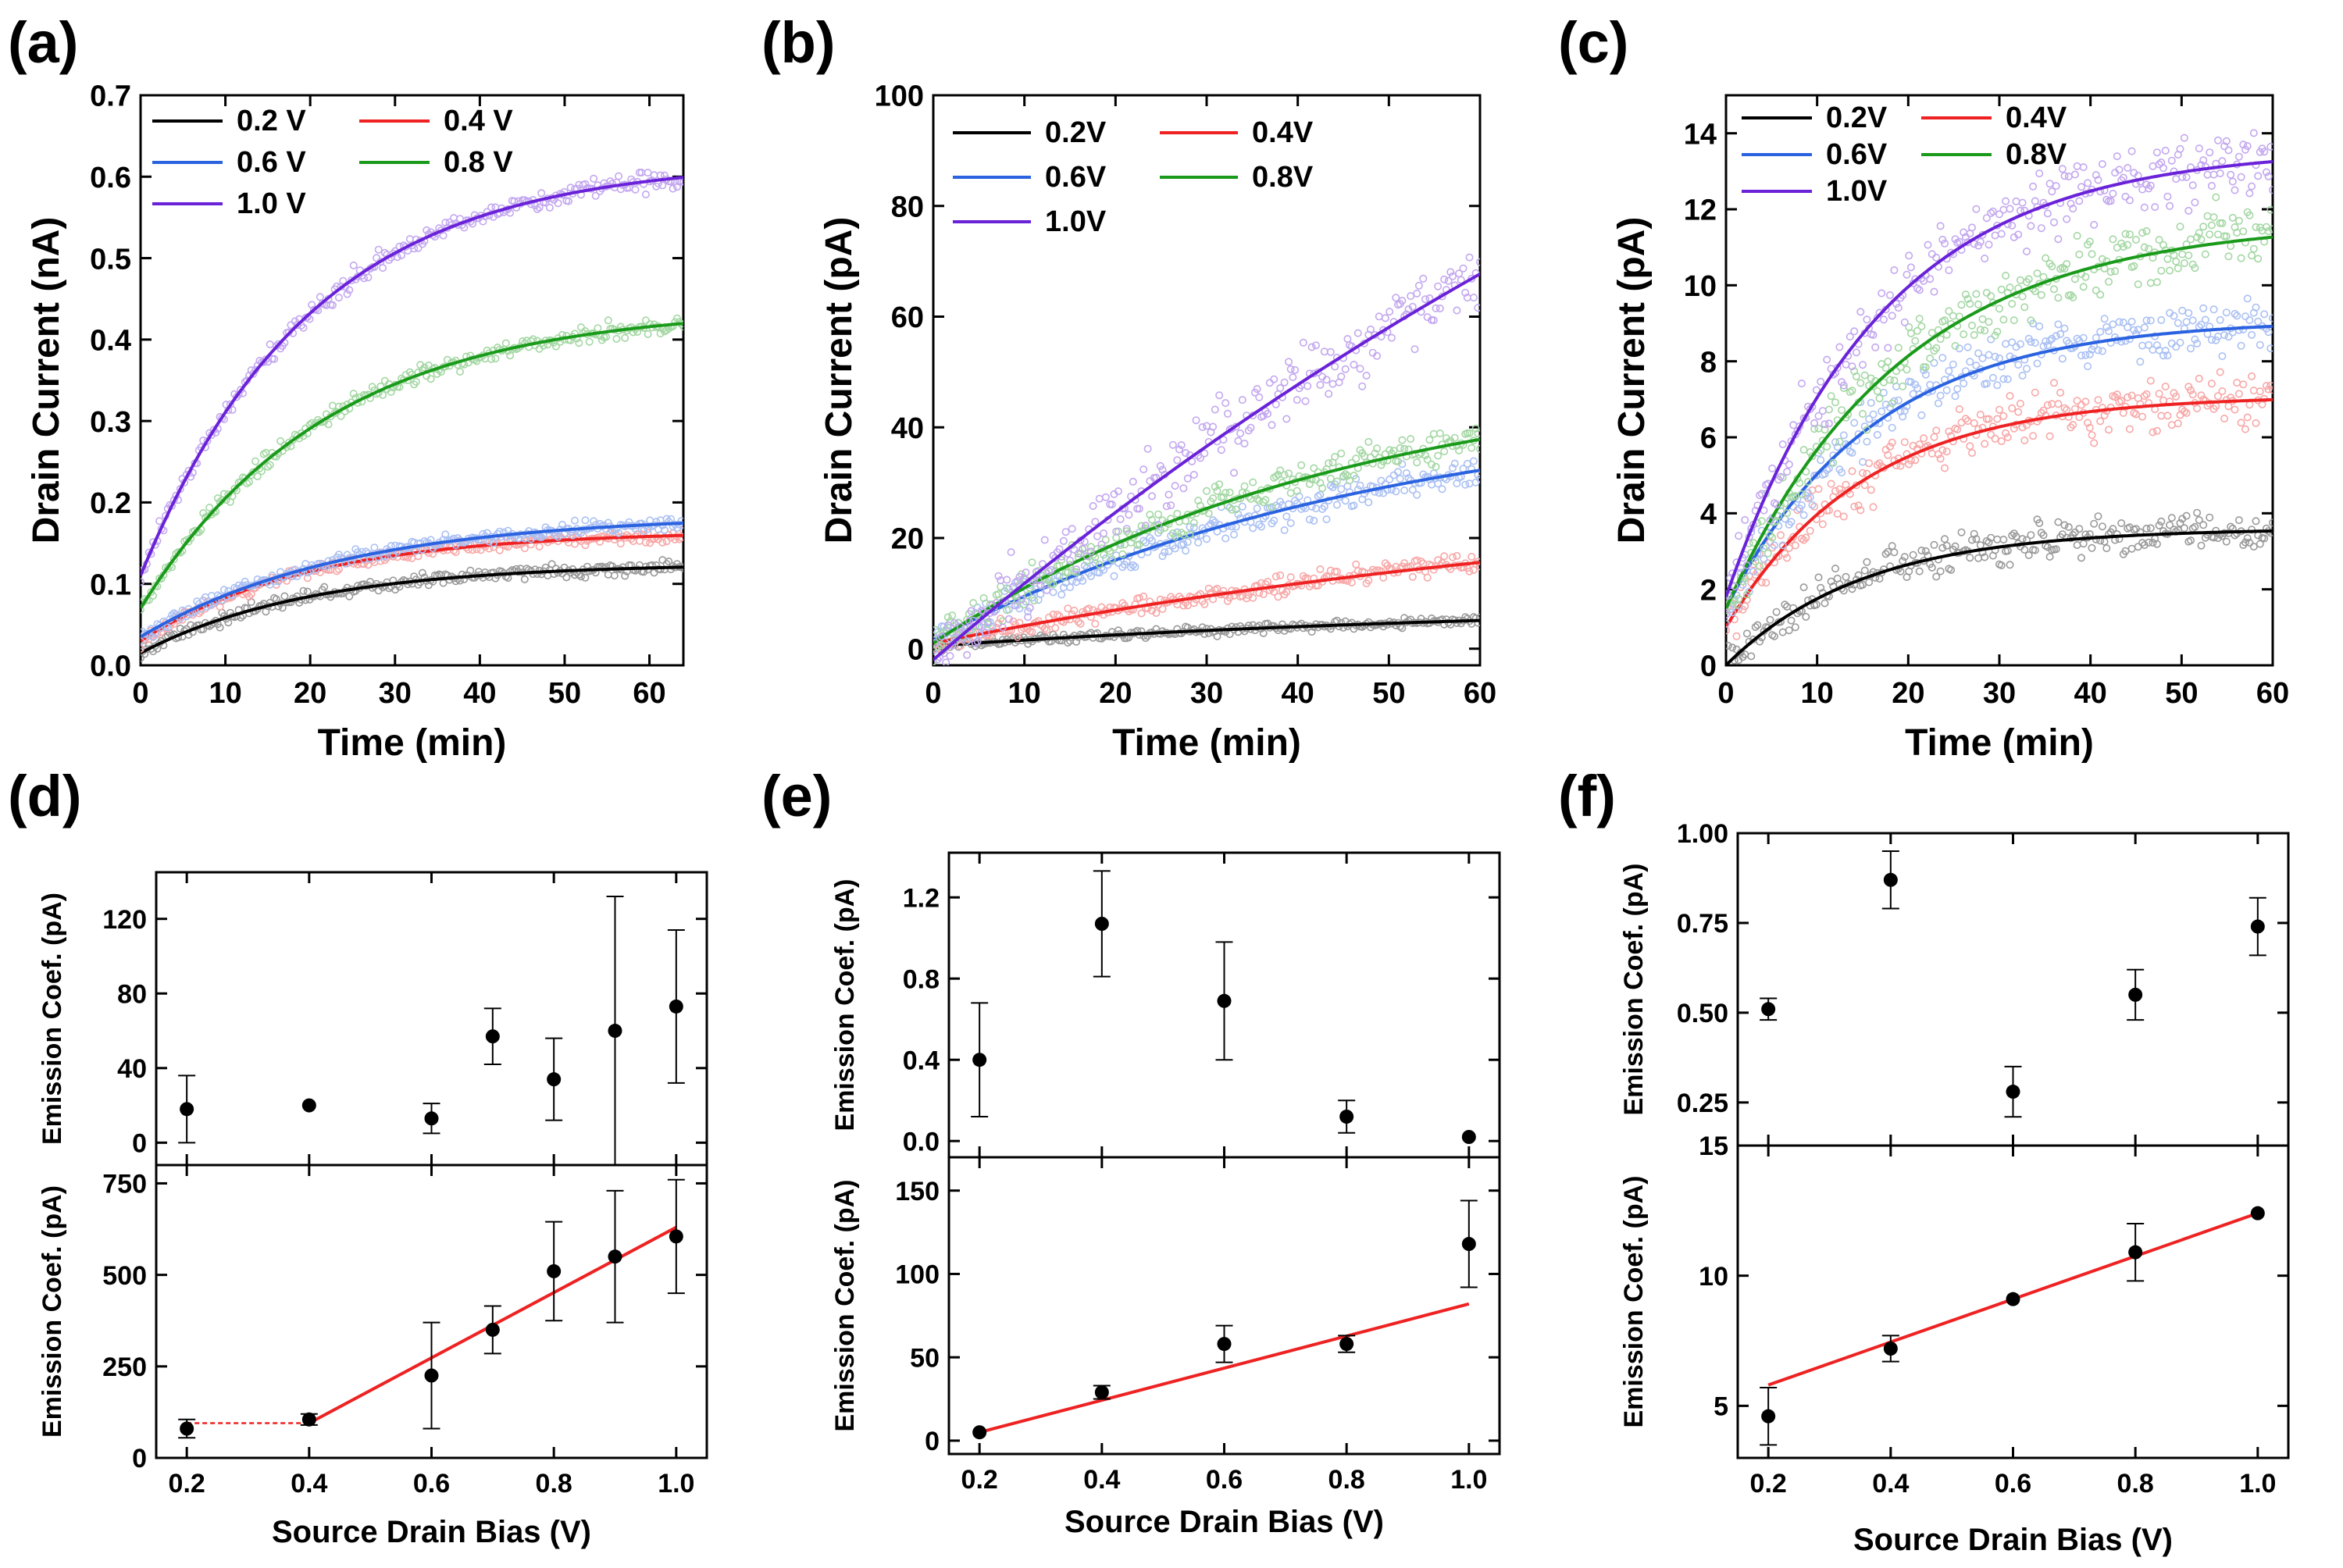 The image size is (2343, 1568). I want to click on chart-e-bottom-xtick-label: 0.8, so click(1346, 1480).